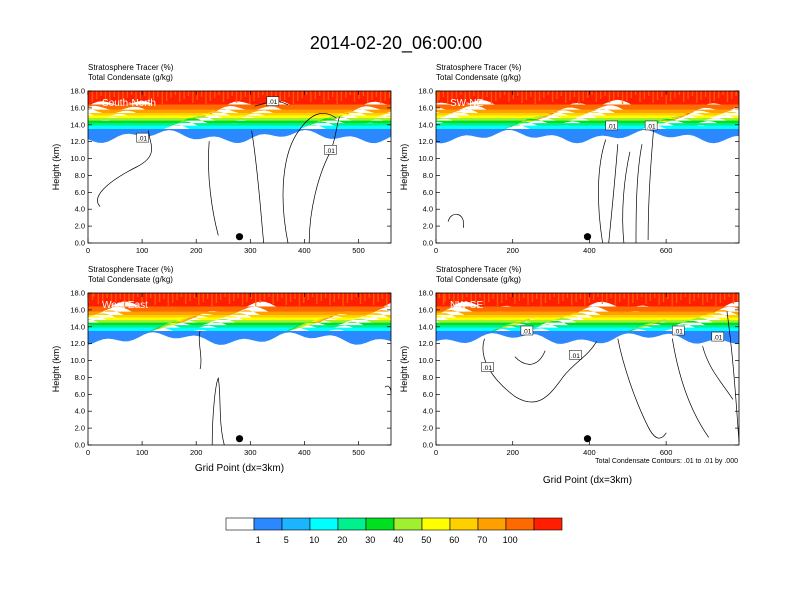 Image resolution: width=792 pixels, height=612 pixels. Describe the element at coordinates (482, 540) in the screenshot. I see `colorbar-label: 70` at that location.